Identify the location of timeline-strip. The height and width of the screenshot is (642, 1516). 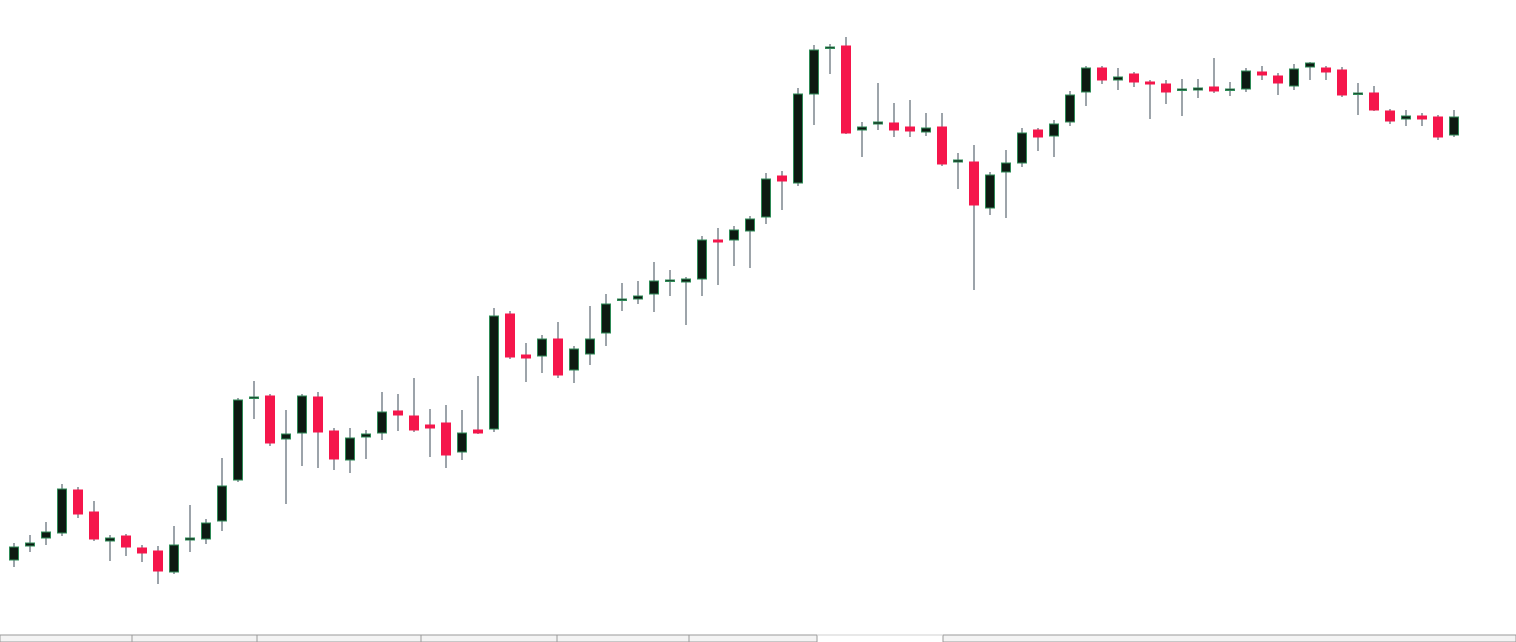
(758, 638).